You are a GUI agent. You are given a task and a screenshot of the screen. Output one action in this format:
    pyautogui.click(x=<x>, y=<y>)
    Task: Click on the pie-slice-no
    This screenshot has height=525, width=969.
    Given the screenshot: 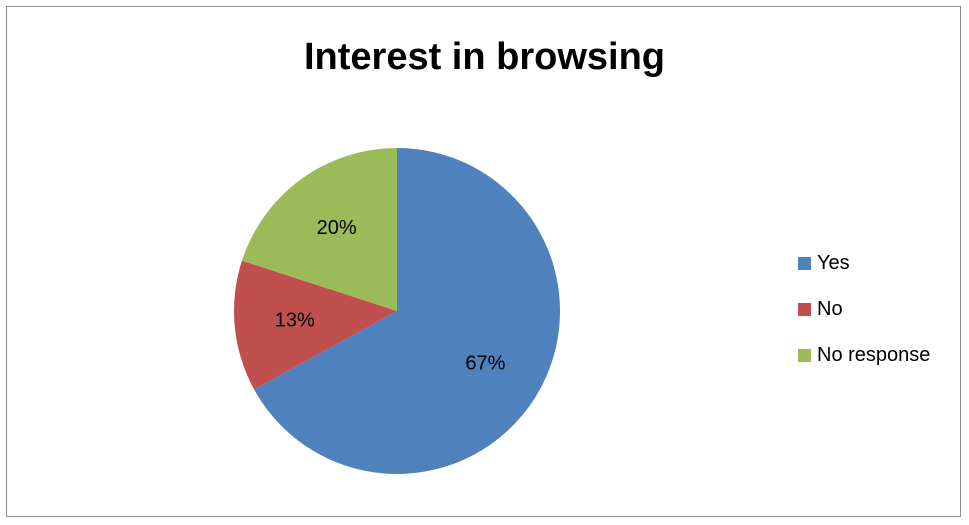 What is the action you would take?
    pyautogui.click(x=315, y=325)
    